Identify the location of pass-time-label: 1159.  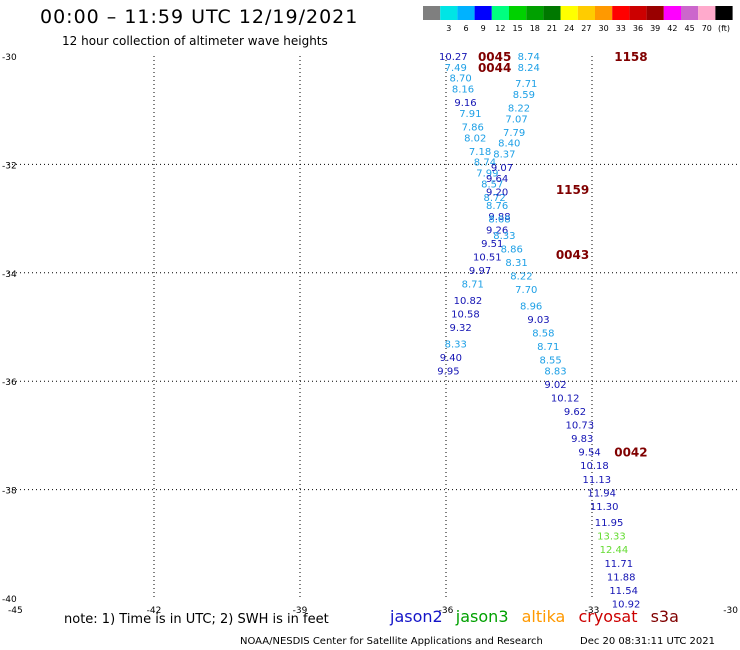
(572, 190).